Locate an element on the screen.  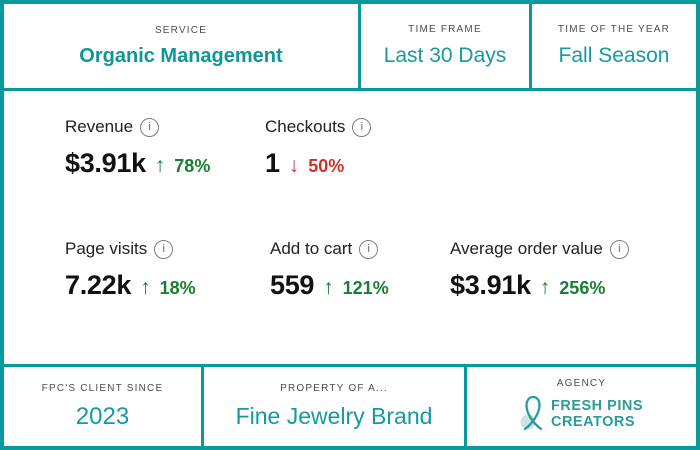
service-value: Organic Management is located at coordinates (181, 55).